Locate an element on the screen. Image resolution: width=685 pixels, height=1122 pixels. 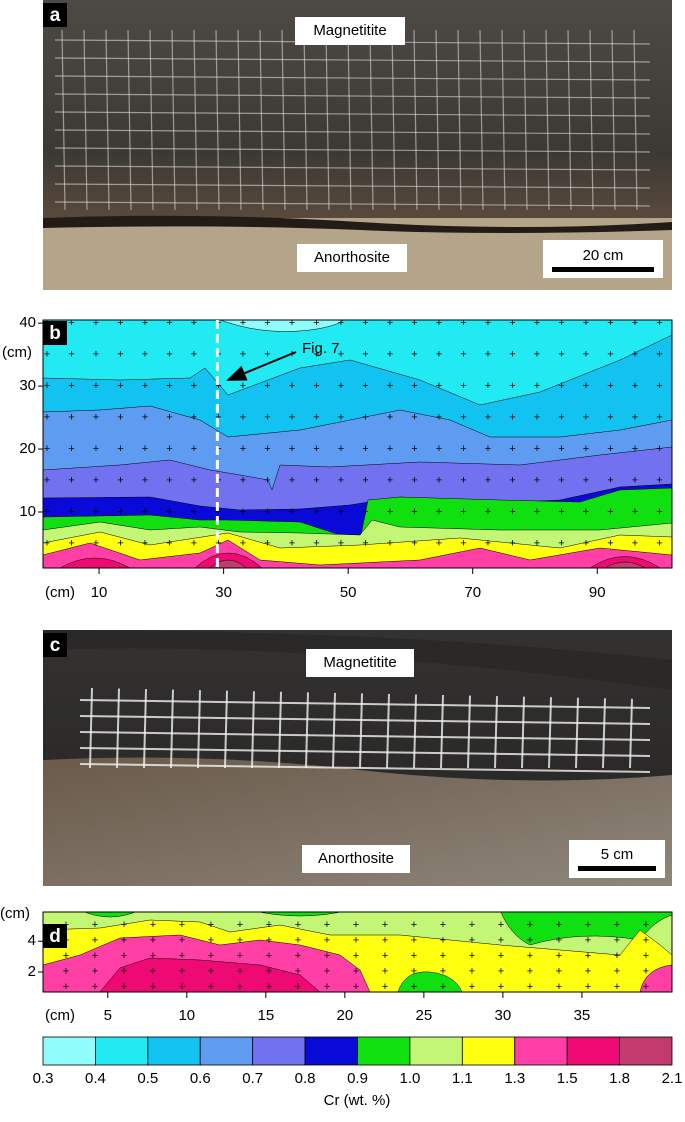
y-tick-label: 30 is located at coordinates (27, 385).